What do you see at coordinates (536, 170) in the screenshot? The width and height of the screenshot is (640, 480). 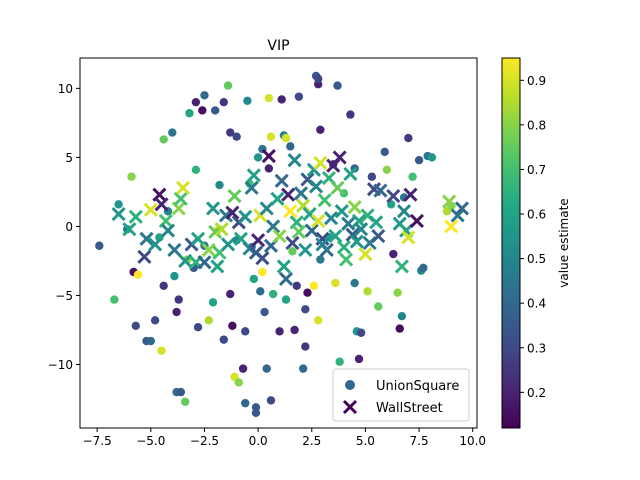 I see `colorbar-tick-label: 0.7` at bounding box center [536, 170].